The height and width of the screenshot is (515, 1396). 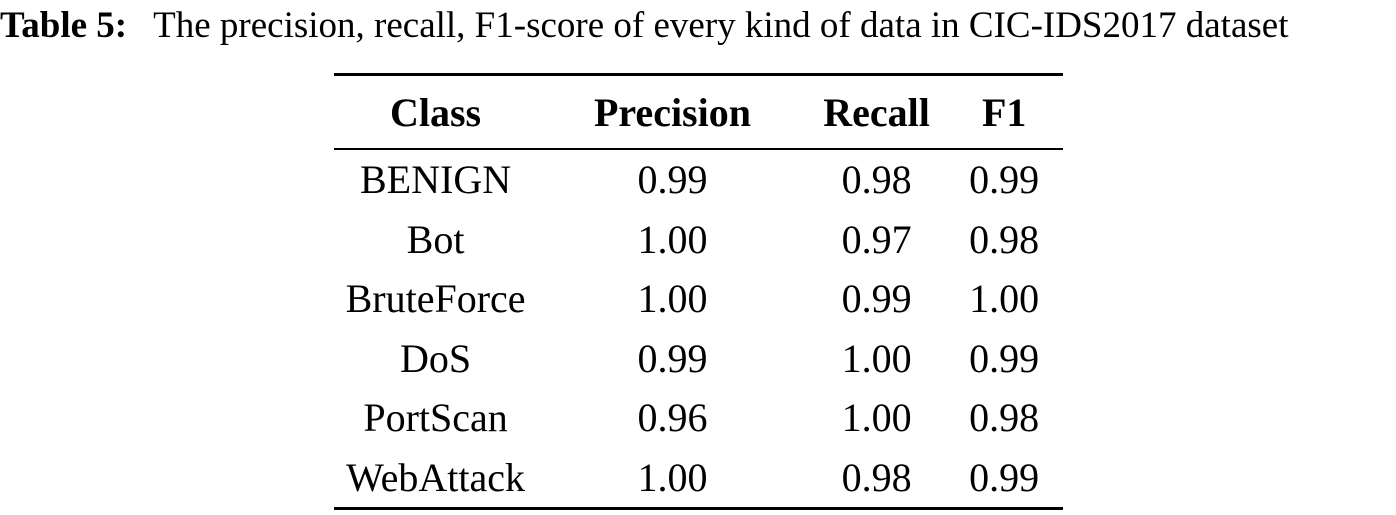 What do you see at coordinates (436, 180) in the screenshot?
I see `cell-class: BENIGN` at bounding box center [436, 180].